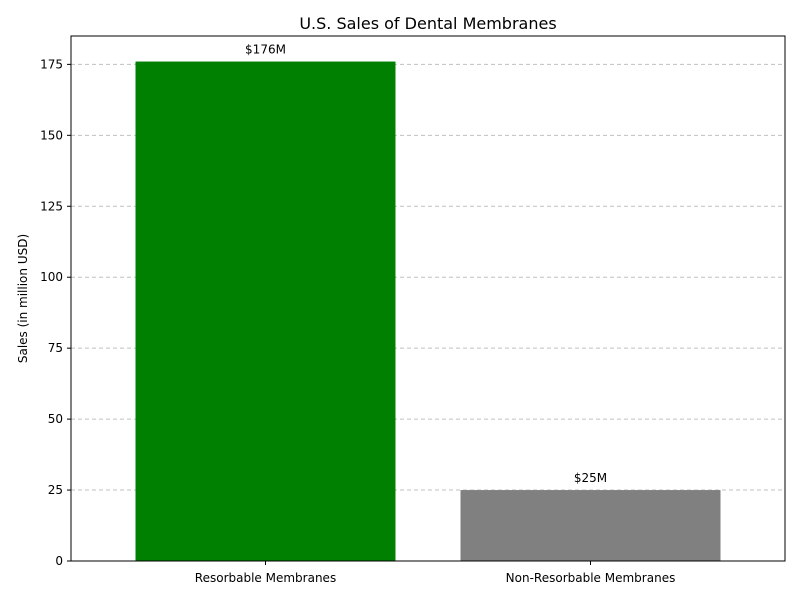  I want to click on y-axis-ticks: 0 25 50 75 100 125 150 175, so click(55, 312).